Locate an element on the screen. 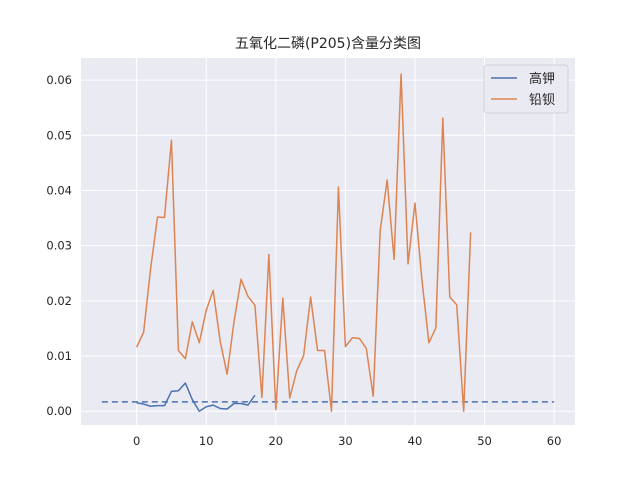  y-tick-label: 0.05 is located at coordinates (59, 135).